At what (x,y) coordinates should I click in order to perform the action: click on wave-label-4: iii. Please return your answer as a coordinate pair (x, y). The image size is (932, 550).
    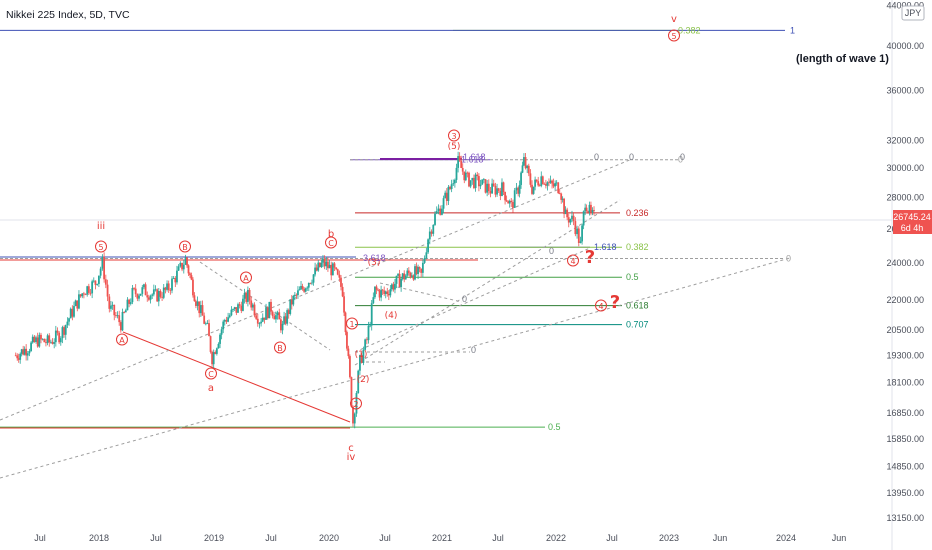
    Looking at the image, I should click on (101, 226).